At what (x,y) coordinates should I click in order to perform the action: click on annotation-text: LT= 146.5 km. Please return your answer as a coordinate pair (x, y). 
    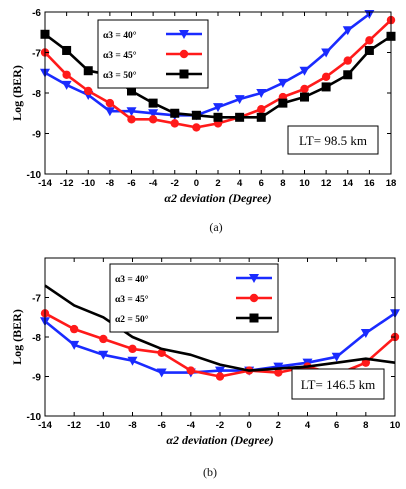
    Looking at the image, I should click on (338, 384).